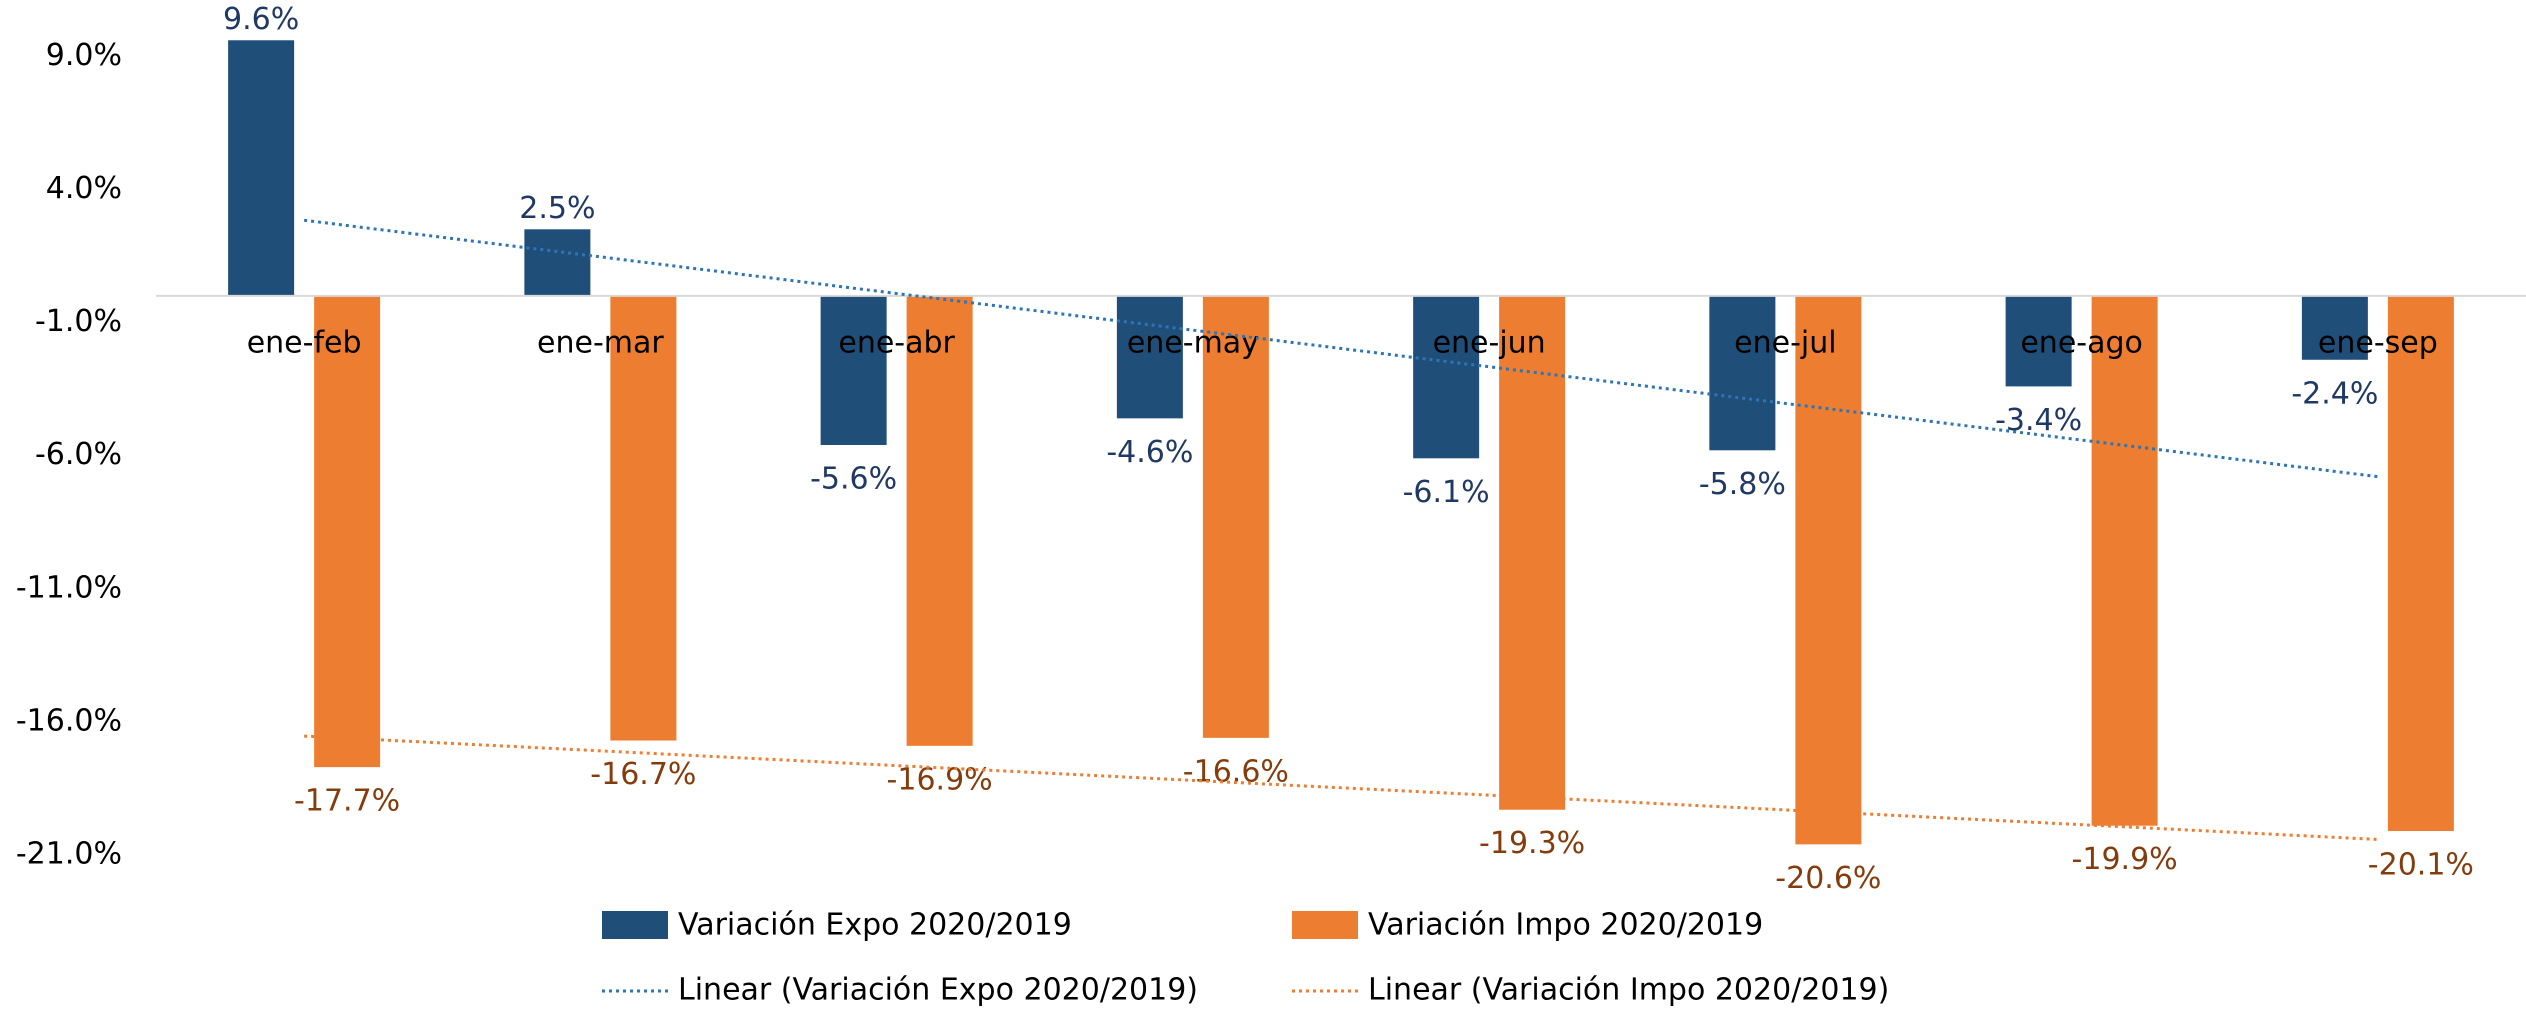  Describe the element at coordinates (69, 587) in the screenshot. I see `y-tick-label: -11.0%` at that location.